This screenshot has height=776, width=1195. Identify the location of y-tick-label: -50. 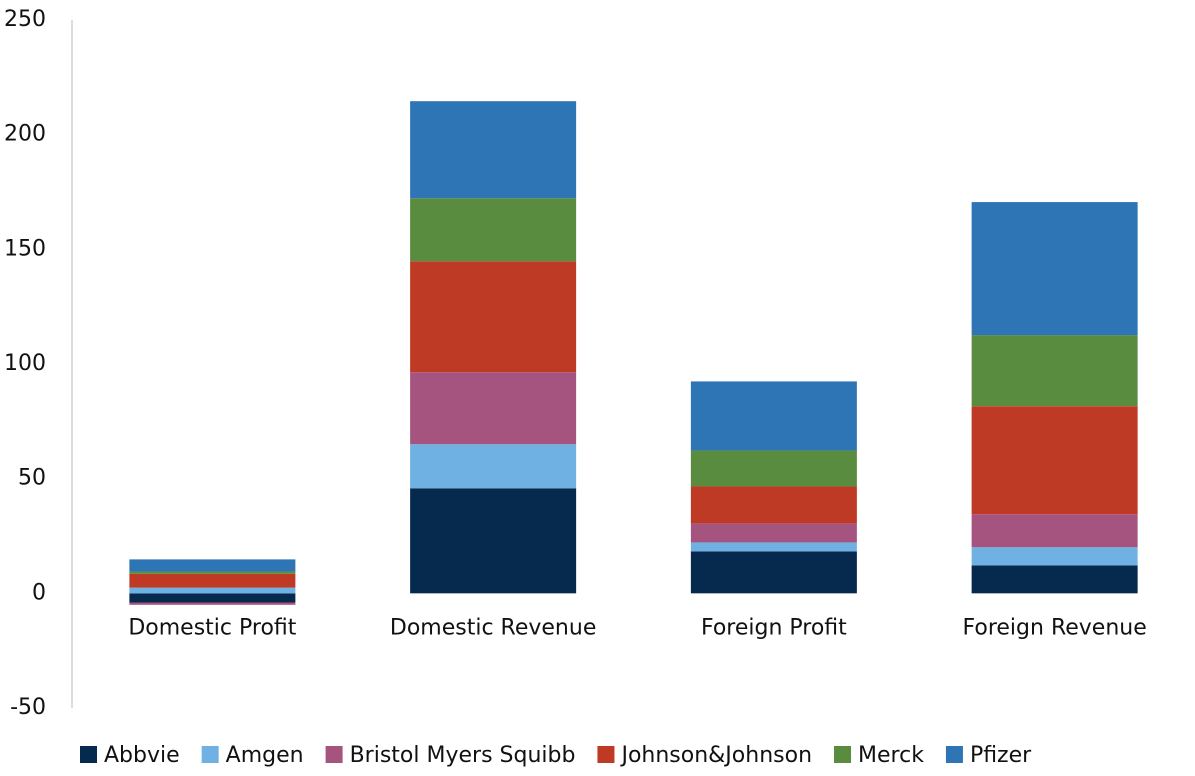
(28, 707).